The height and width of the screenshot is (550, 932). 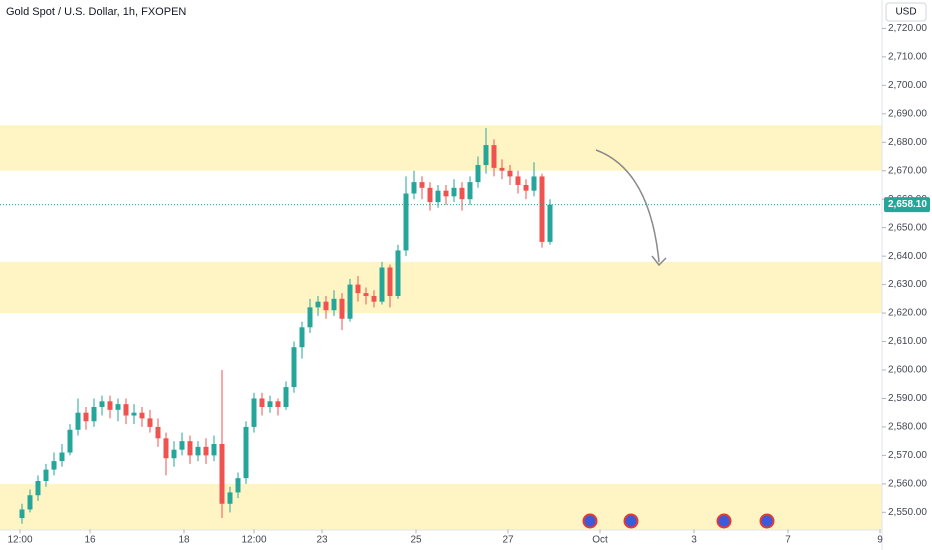 I want to click on y-tick-label: 2,700.00, so click(x=907, y=85).